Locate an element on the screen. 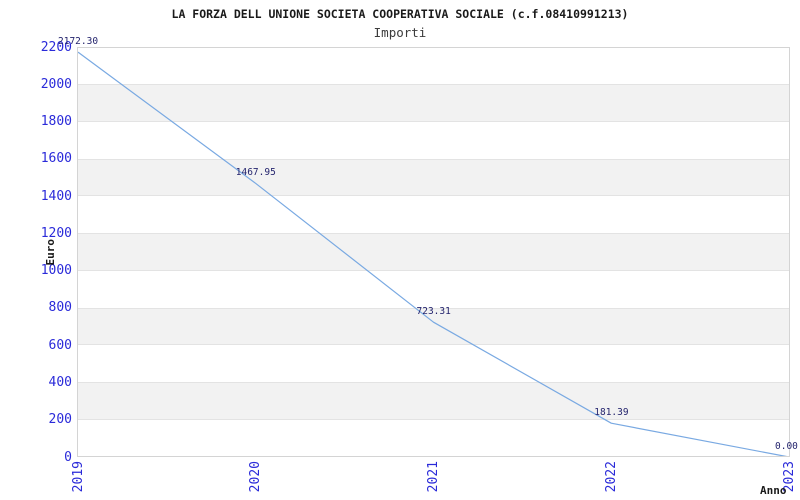  y-tick-label: 1200 is located at coordinates (56, 233).